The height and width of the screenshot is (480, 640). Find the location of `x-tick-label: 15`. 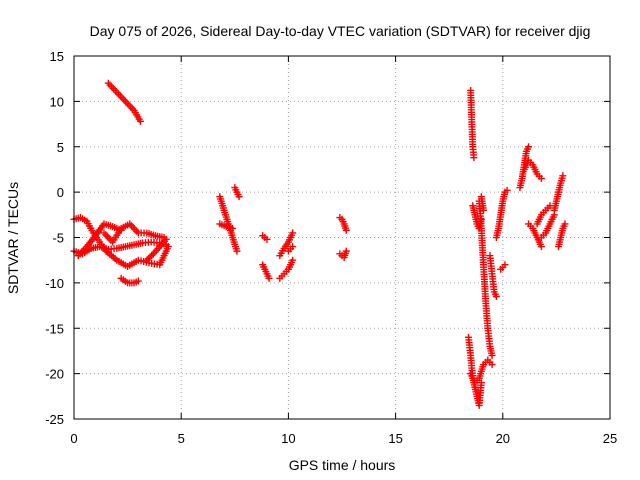

x-tick-label: 15 is located at coordinates (395, 438).